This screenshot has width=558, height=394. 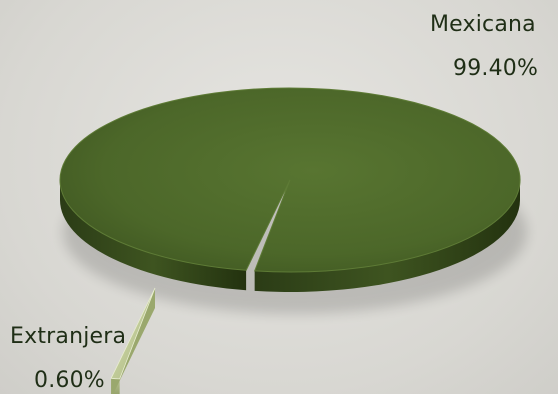 I want to click on slice-value-extranjera: 0.60%, so click(x=69, y=380).